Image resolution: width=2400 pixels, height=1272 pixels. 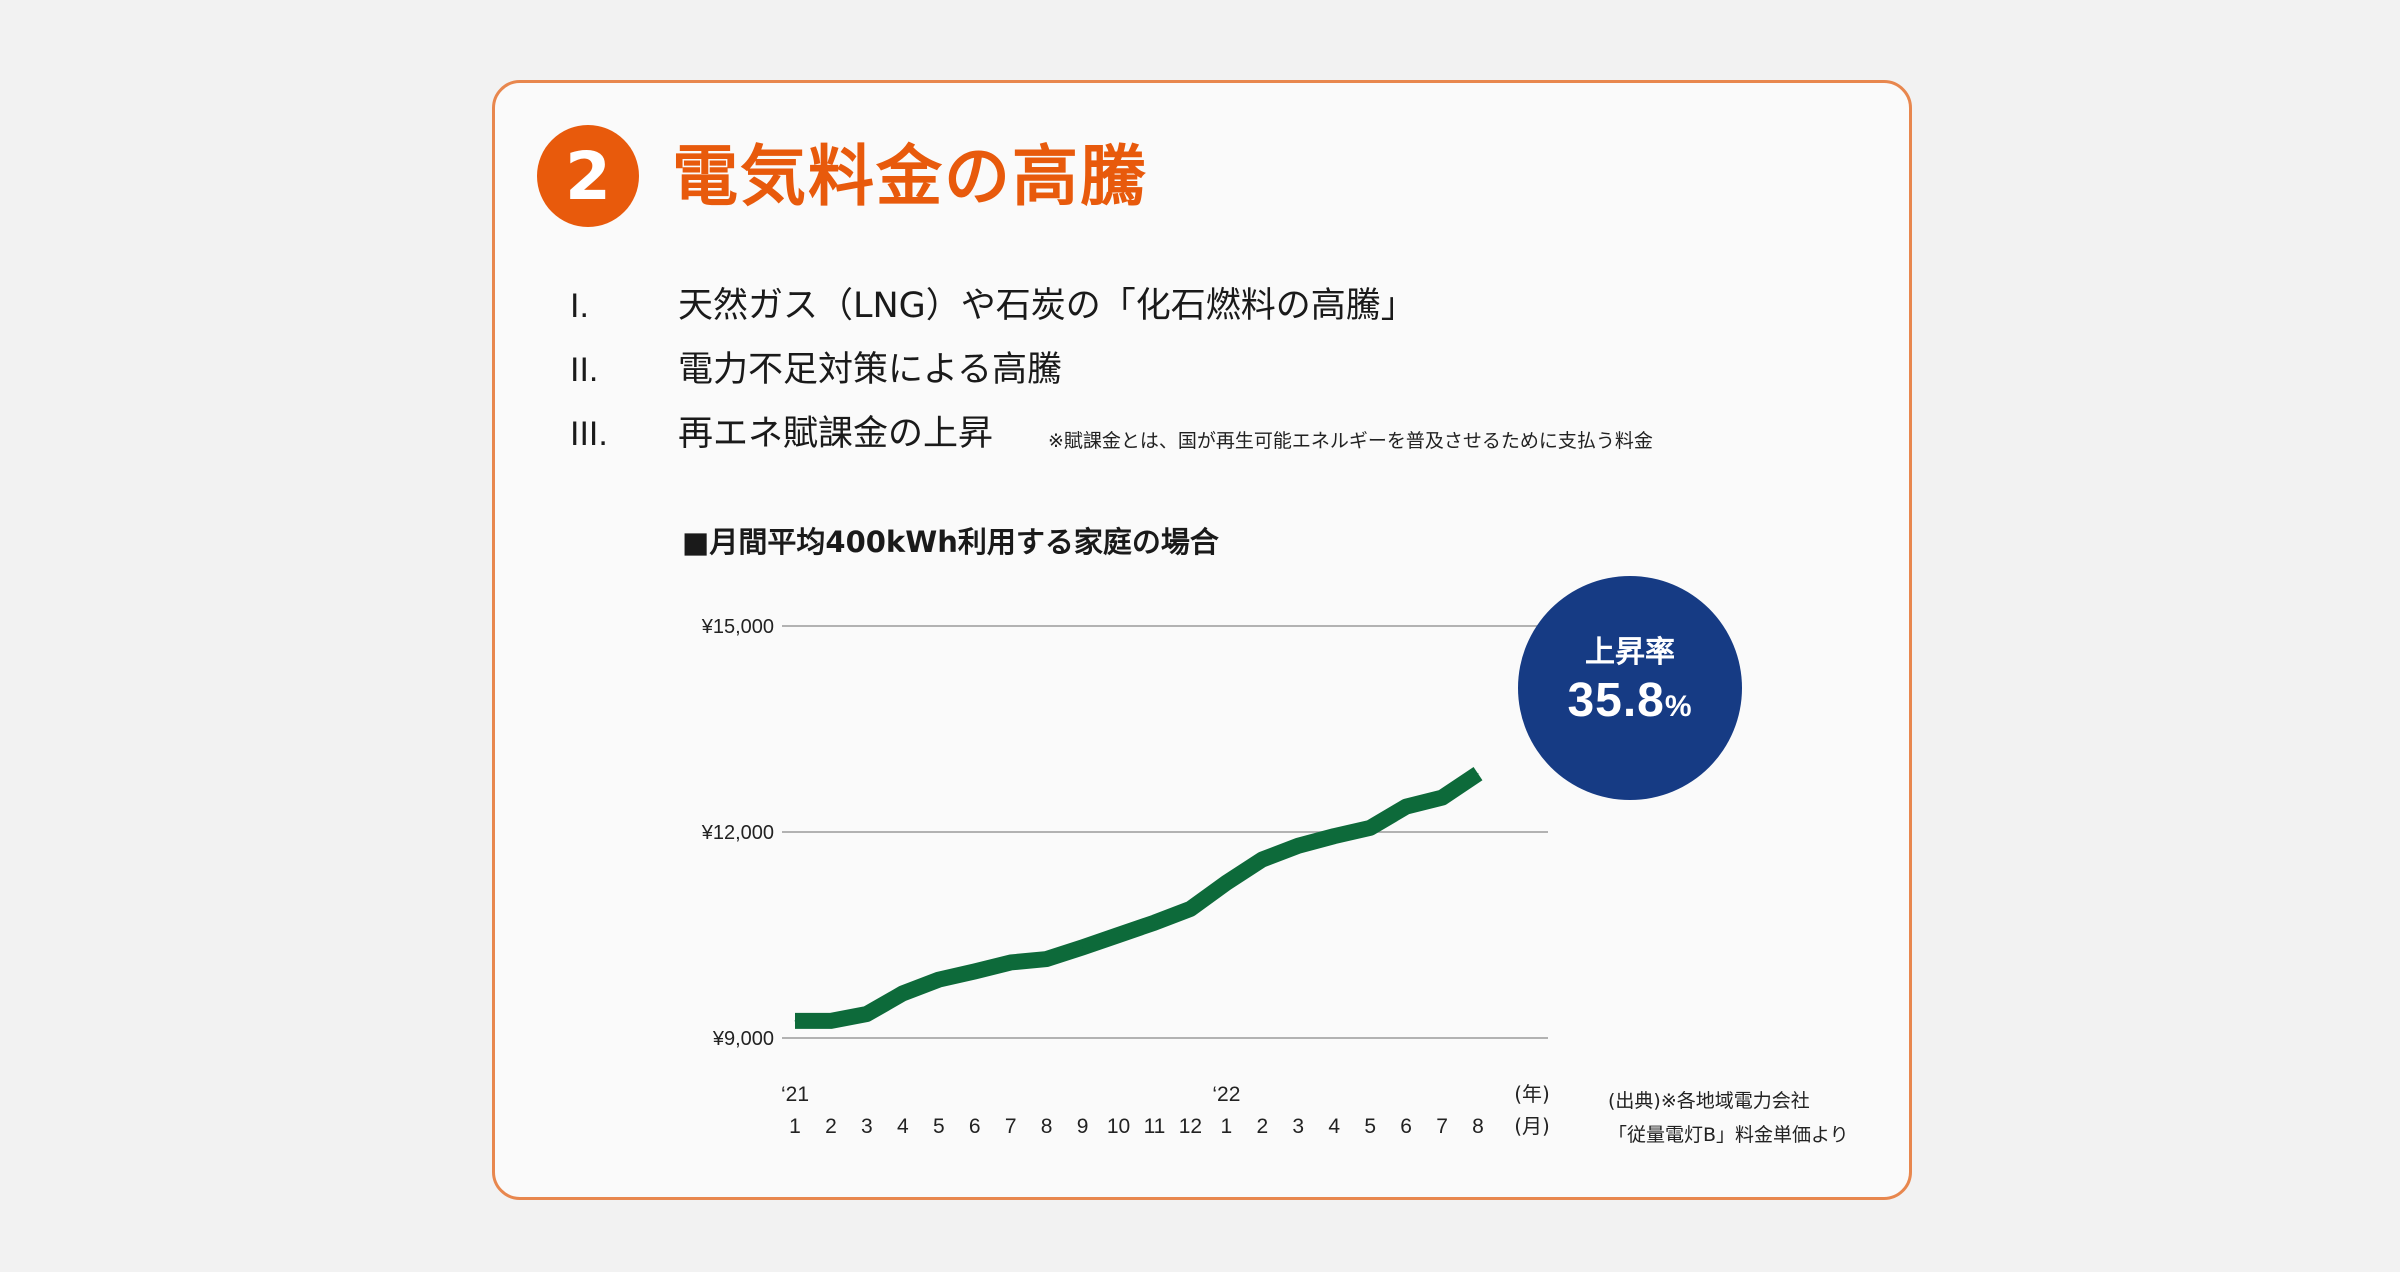 What do you see at coordinates (737, 627) in the screenshot?
I see `y-tick-label: ¥15,000` at bounding box center [737, 627].